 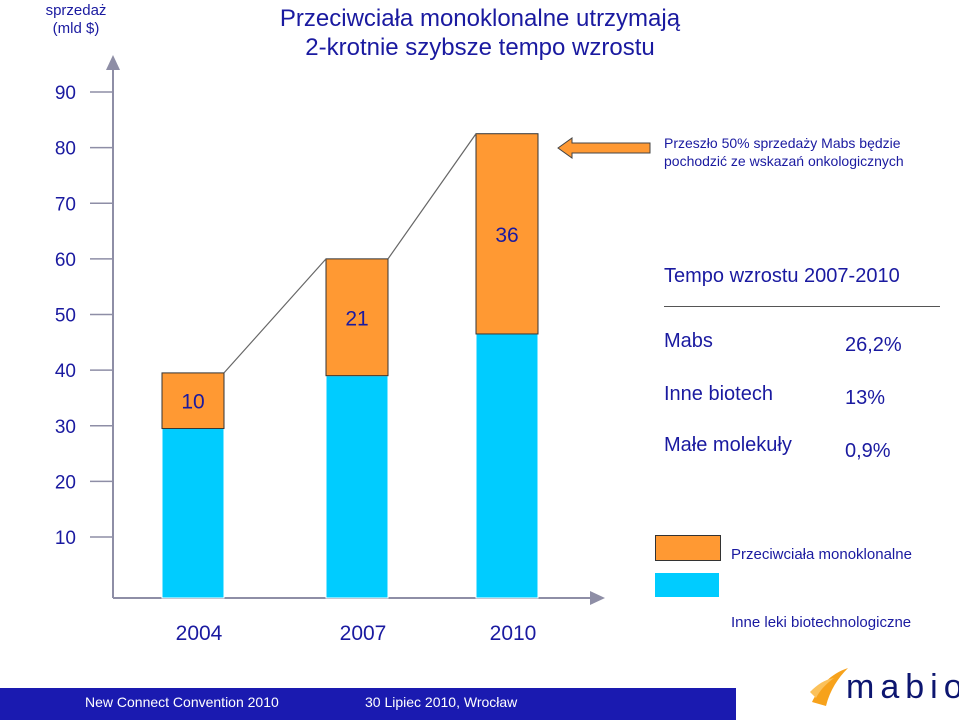 I want to click on chart-x-labels: 2004 2007 2010, so click(x=356, y=633).